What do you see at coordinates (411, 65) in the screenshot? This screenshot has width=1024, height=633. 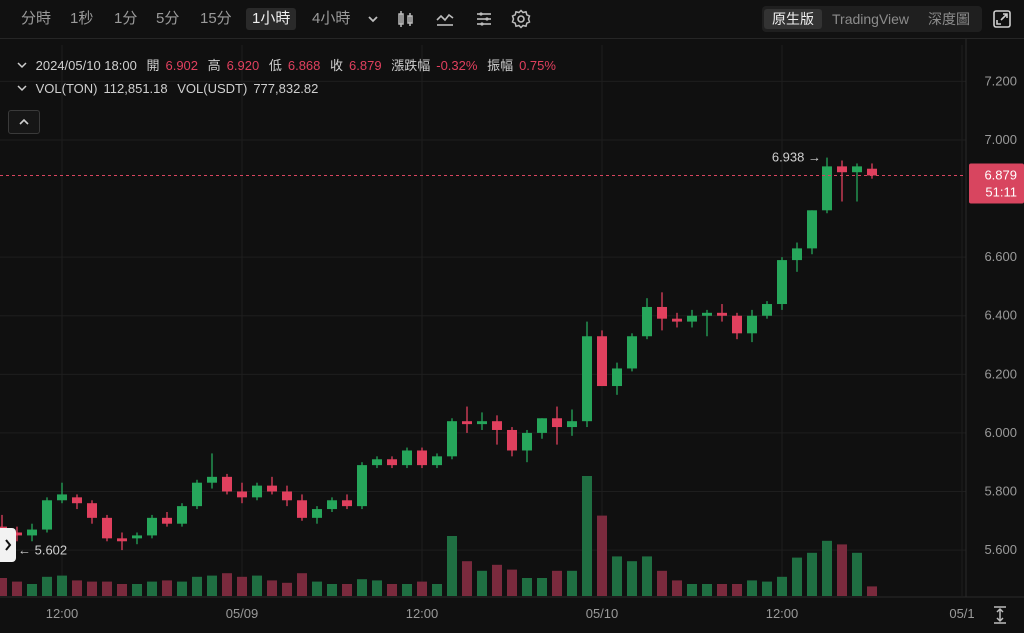 I see `legend-change-label: 漲跌幅` at bounding box center [411, 65].